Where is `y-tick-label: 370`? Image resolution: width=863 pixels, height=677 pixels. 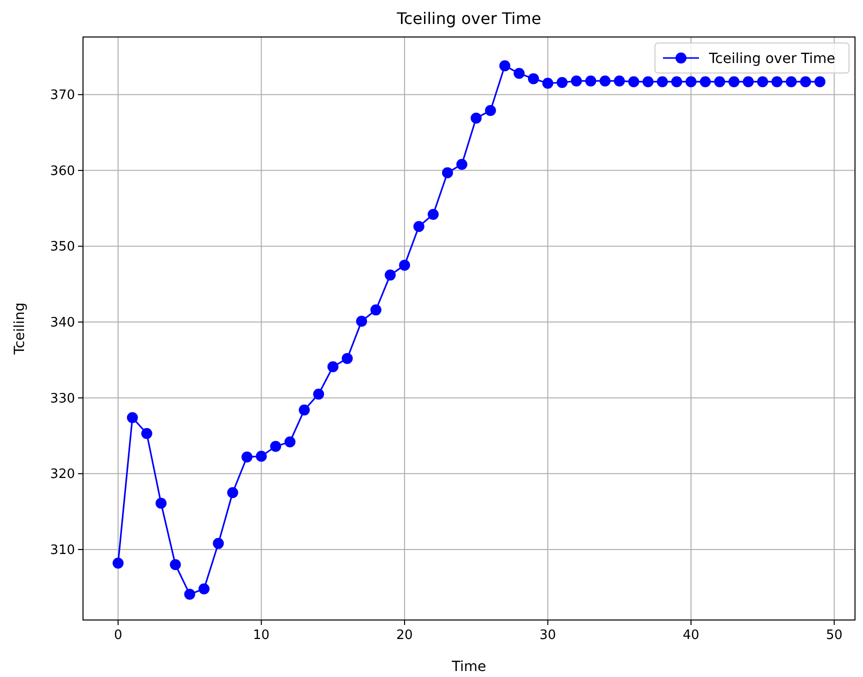 y-tick-label: 370 is located at coordinates (62, 96).